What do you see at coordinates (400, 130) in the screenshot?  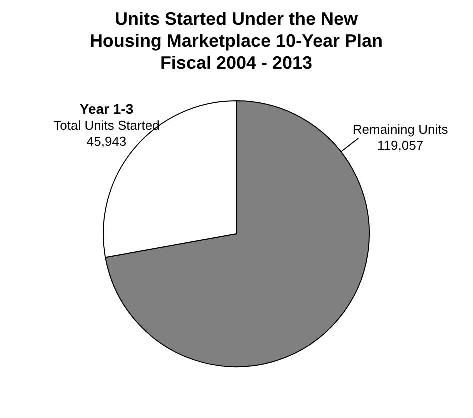 I see `slice-label: Remaining Units` at bounding box center [400, 130].